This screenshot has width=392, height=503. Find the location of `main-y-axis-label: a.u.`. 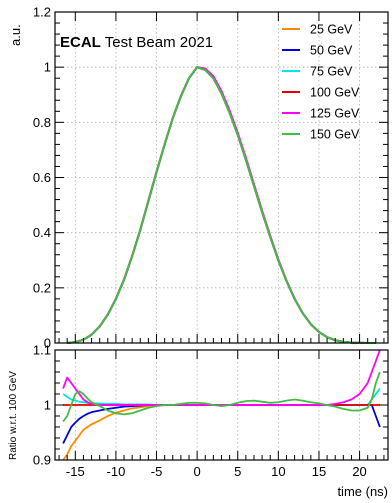

main-y-axis-label: a.u. is located at coordinates (15, 35).